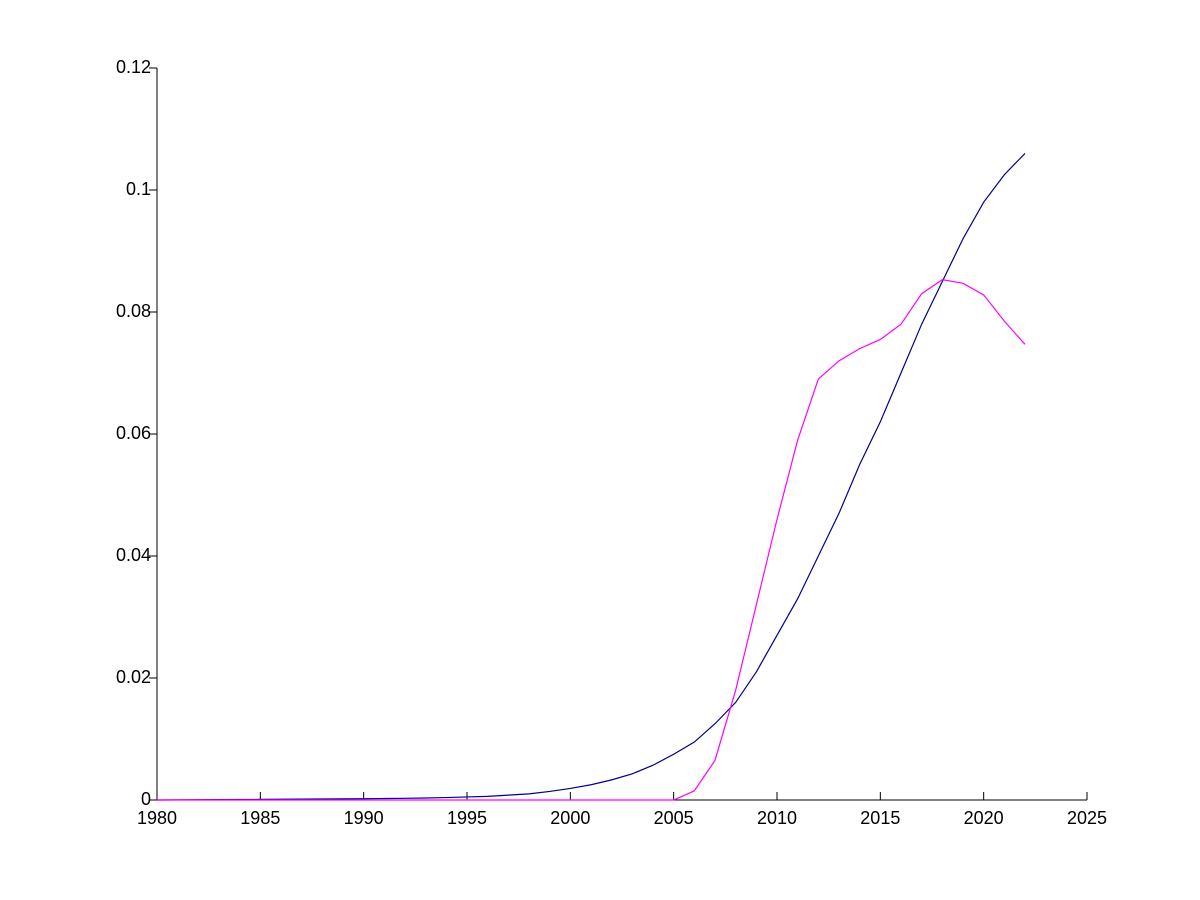  Describe the element at coordinates (1087, 818) in the screenshot. I see `x-tick-label: 2025` at that location.